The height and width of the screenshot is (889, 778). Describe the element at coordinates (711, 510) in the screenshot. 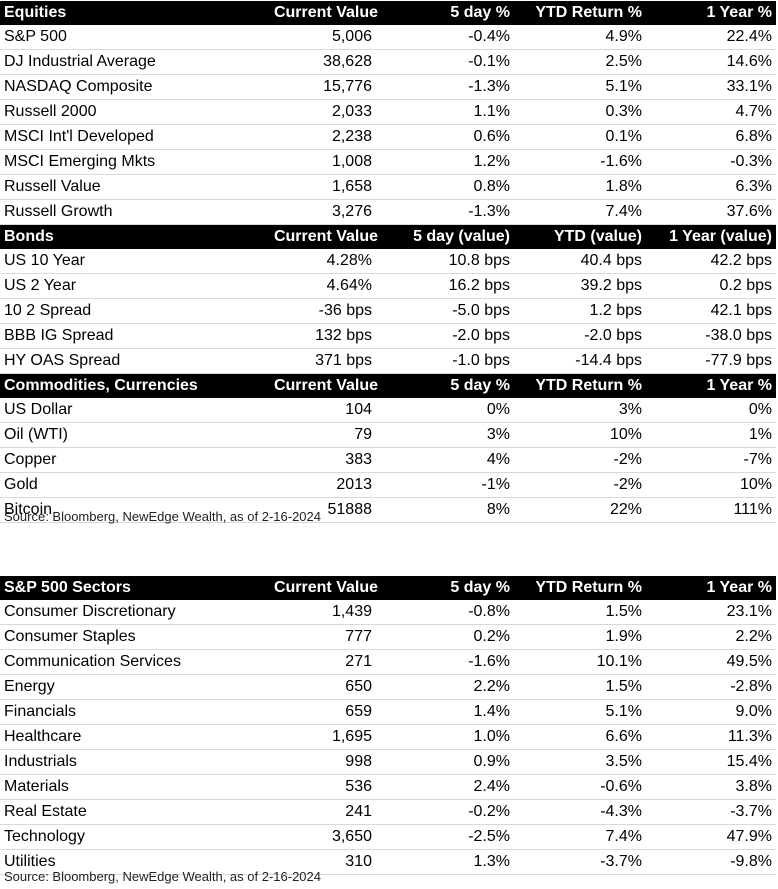

I see `table-cell: 111%` at that location.